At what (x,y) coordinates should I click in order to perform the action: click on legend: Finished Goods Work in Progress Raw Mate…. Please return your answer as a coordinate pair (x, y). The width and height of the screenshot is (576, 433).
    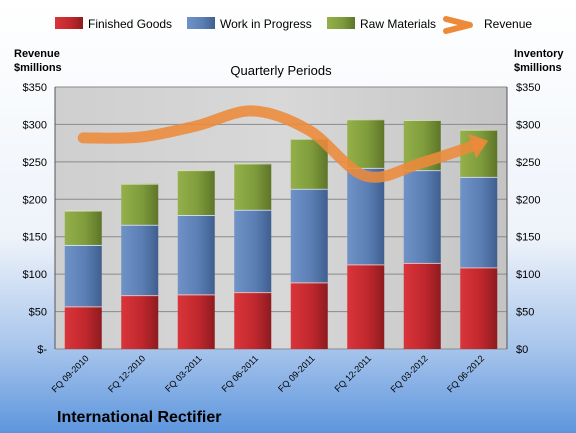
    Looking at the image, I should click on (293, 25).